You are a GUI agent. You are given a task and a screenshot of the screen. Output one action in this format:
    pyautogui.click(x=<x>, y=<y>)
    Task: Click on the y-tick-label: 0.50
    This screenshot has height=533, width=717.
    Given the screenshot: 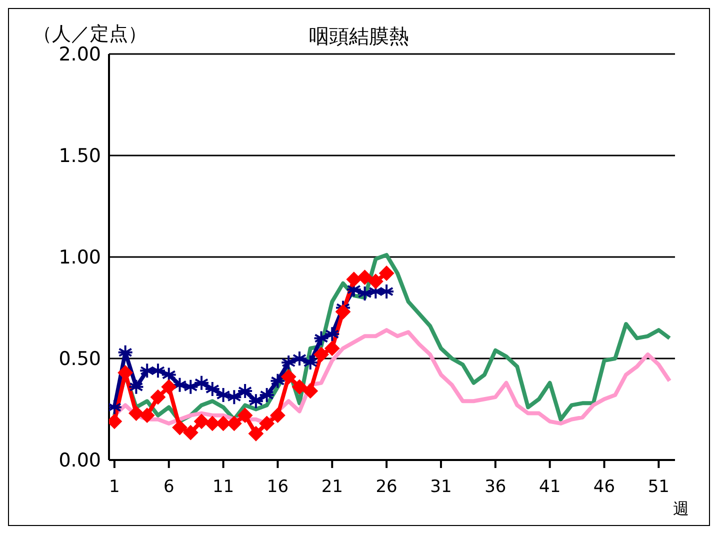 What is the action you would take?
    pyautogui.click(x=79, y=359)
    